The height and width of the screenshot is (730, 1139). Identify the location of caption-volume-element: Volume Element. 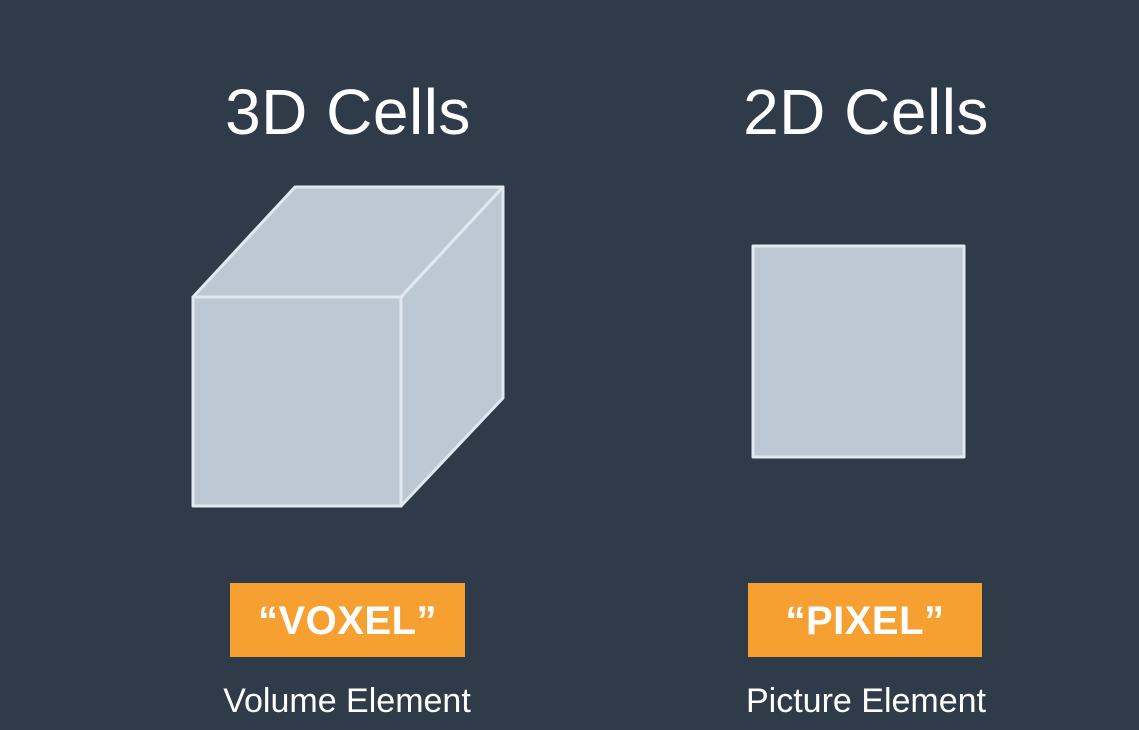
(347, 701).